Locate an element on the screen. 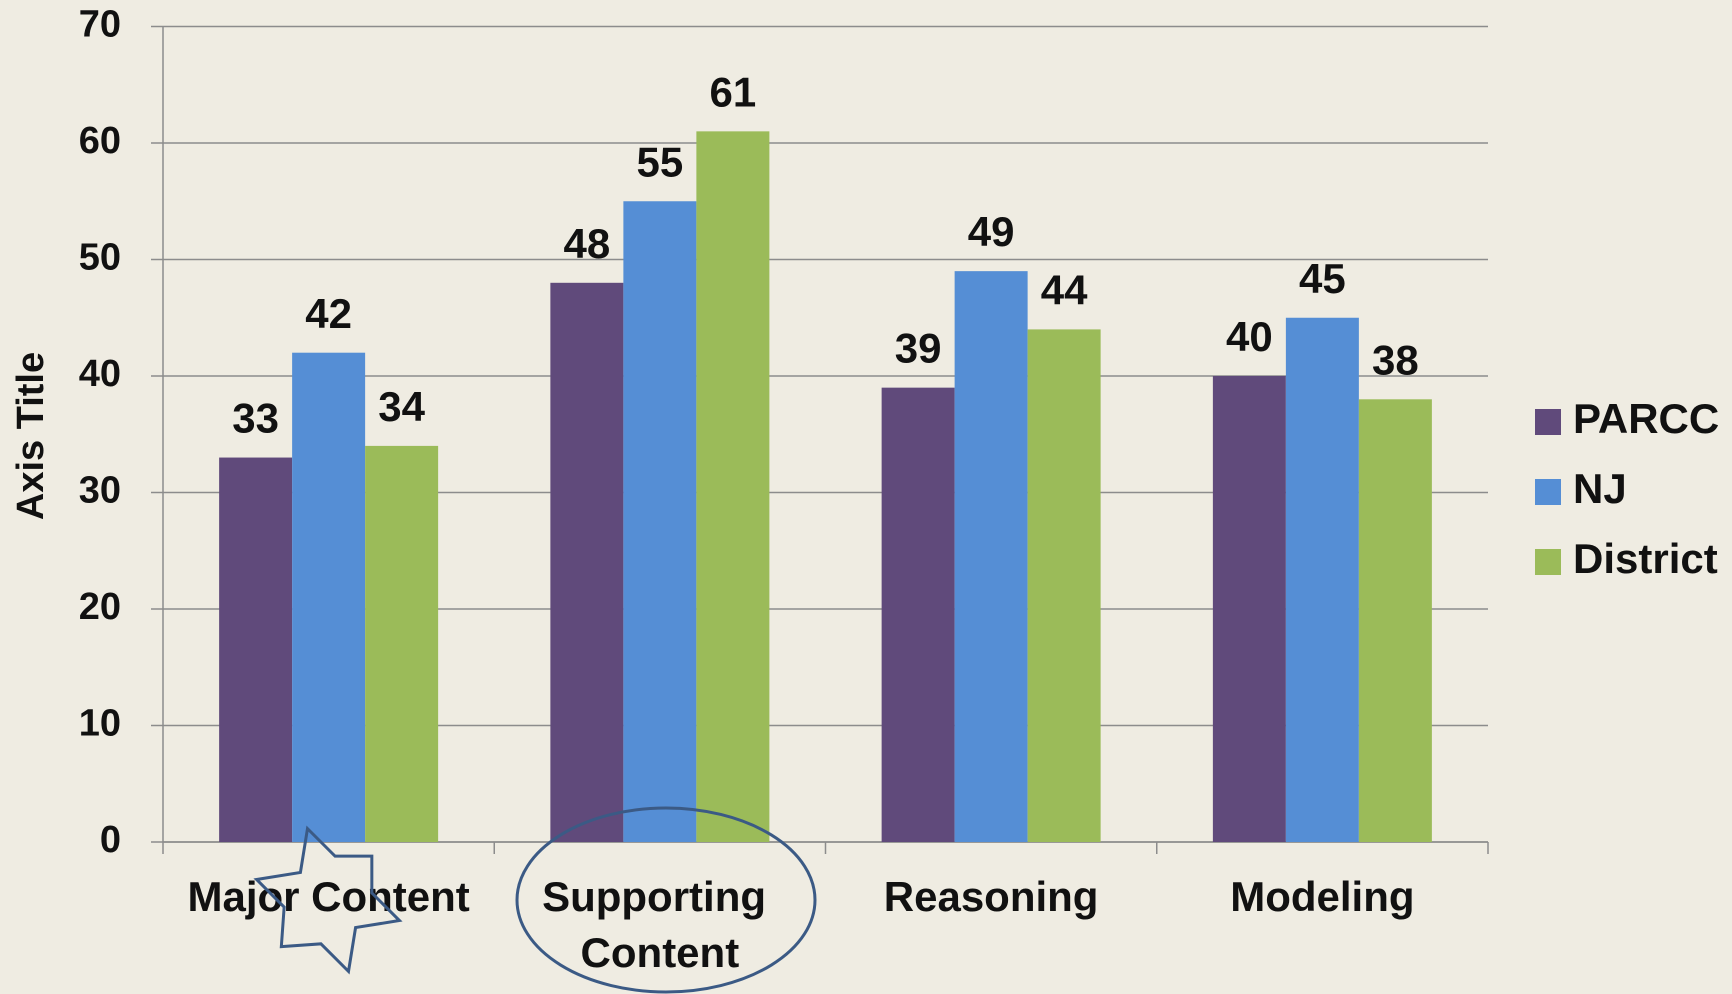  data-label: 34 is located at coordinates (401, 406).